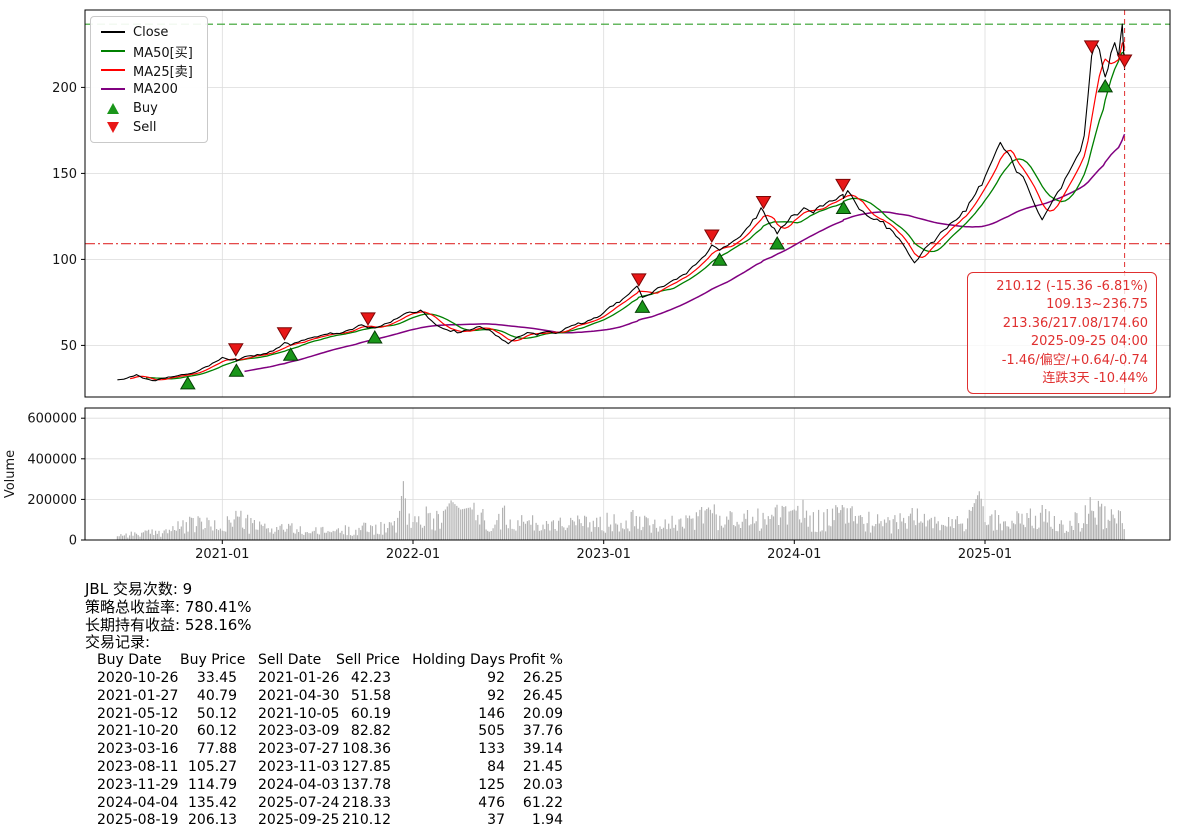  What do you see at coordinates (163, 53) in the screenshot?
I see `legend-label: MA50[买]` at bounding box center [163, 53].